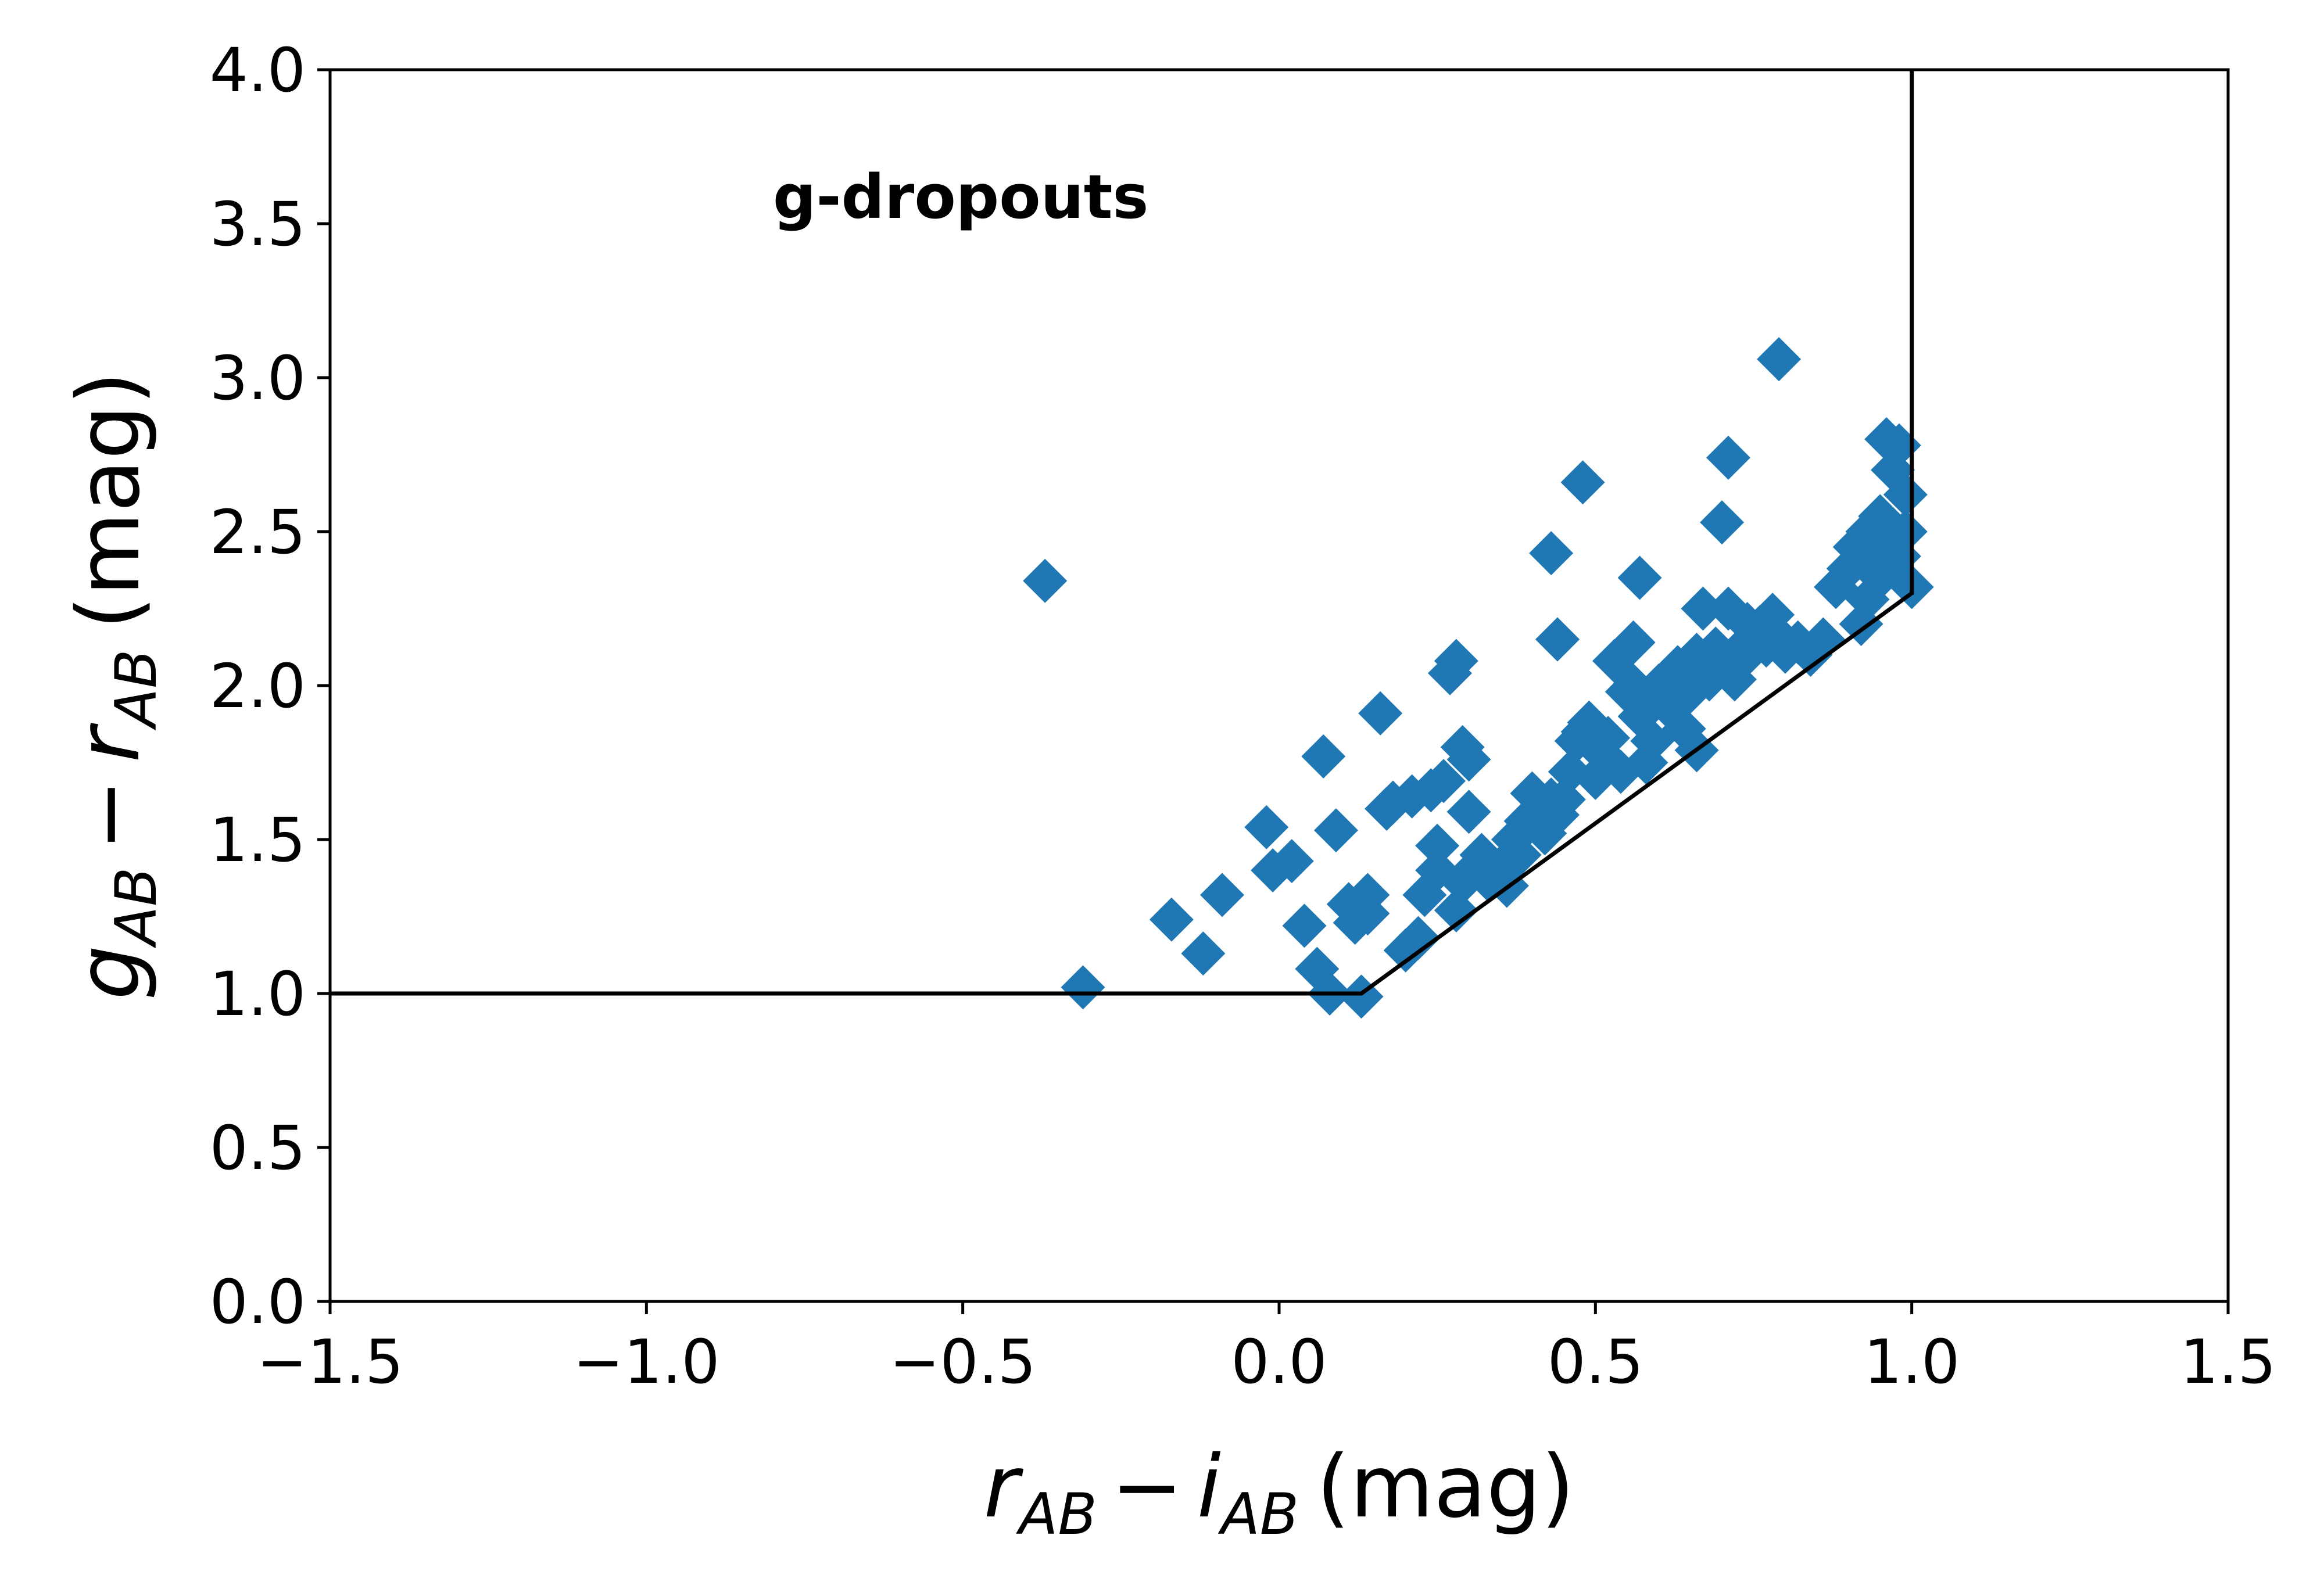 Image resolution: width=2324 pixels, height=1578 pixels. I want to click on x-tick-label: 1.0, so click(1912, 1361).